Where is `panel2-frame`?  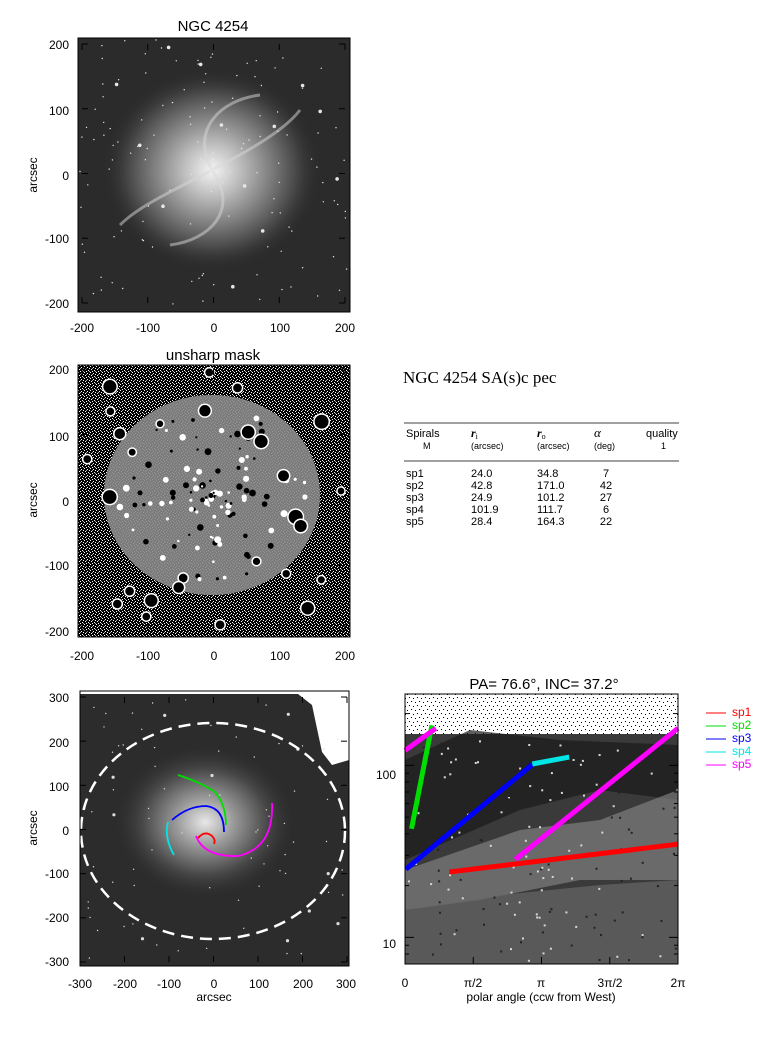
panel2-frame is located at coordinates (214, 501).